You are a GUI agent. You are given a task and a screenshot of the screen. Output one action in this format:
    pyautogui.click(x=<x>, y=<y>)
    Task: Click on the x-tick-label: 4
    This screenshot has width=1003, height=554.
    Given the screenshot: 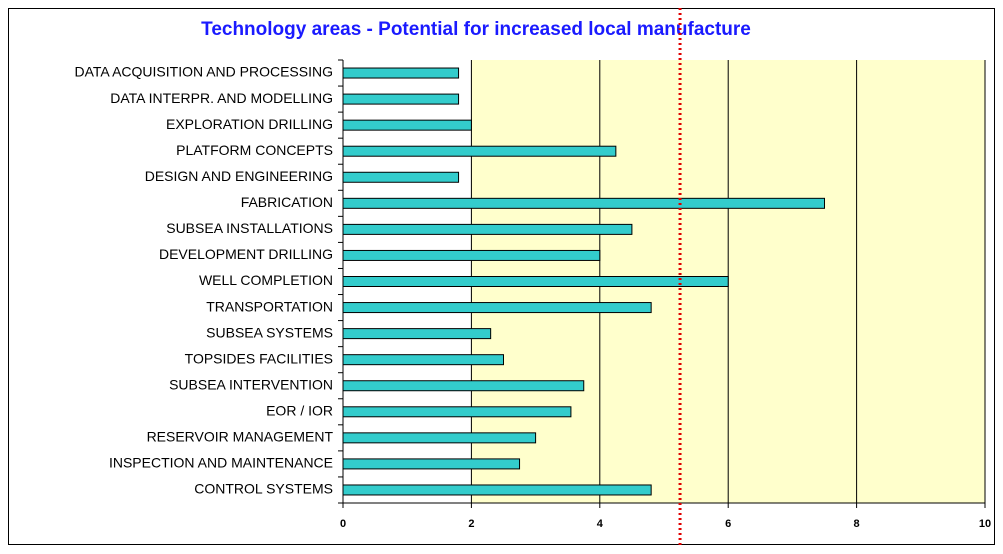 What is the action you would take?
    pyautogui.click(x=600, y=524)
    